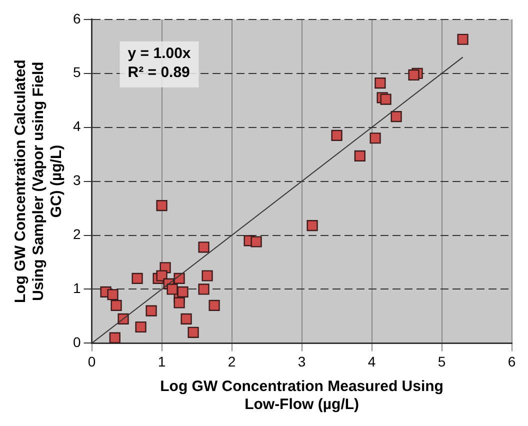 The width and height of the screenshot is (528, 426). What do you see at coordinates (302, 361) in the screenshot?
I see `x-tick-label: 3` at bounding box center [302, 361].